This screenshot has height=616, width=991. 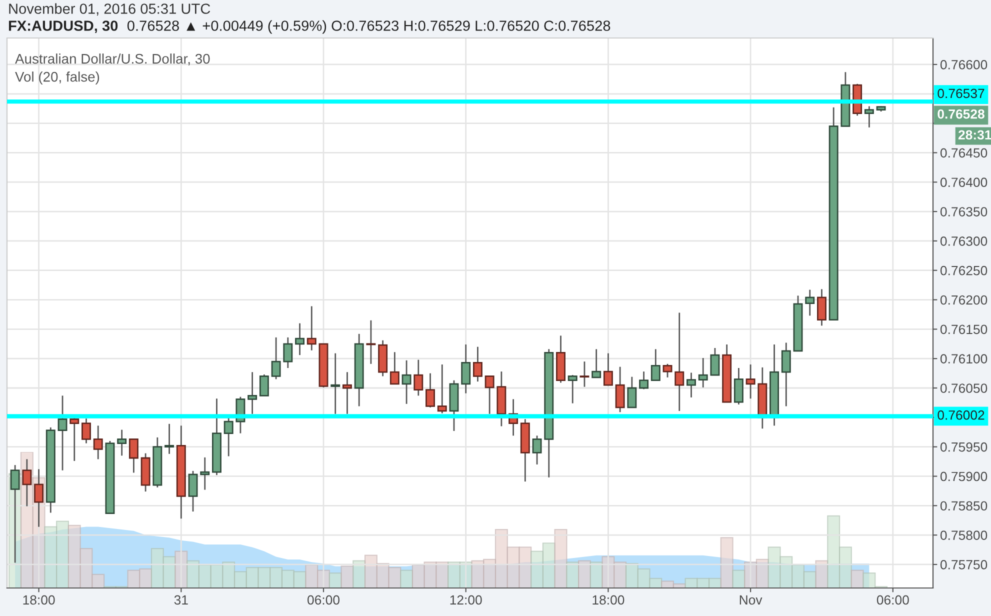 What do you see at coordinates (964, 565) in the screenshot?
I see `y-tick-label: 0.75750` at bounding box center [964, 565].